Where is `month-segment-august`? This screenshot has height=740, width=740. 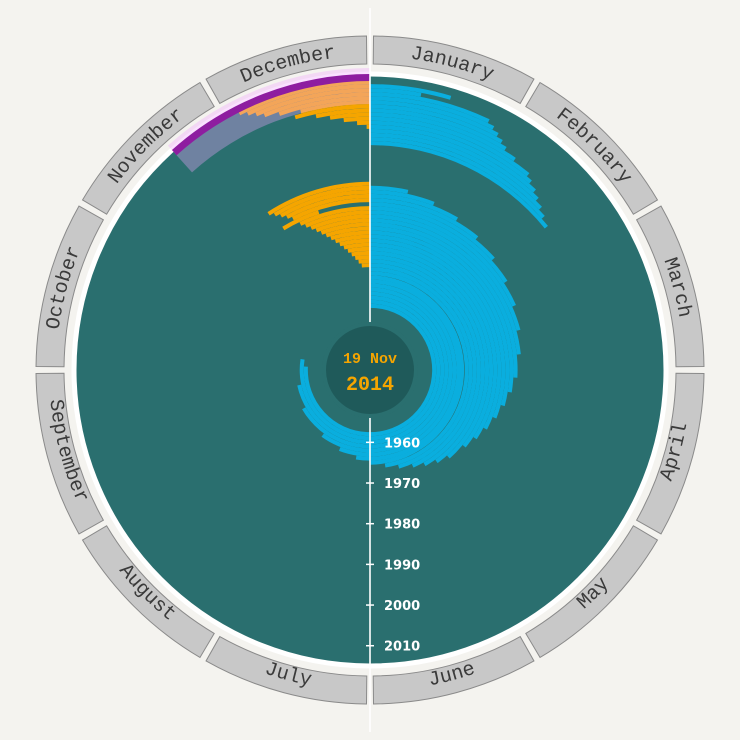 month-segment-august is located at coordinates (148, 592).